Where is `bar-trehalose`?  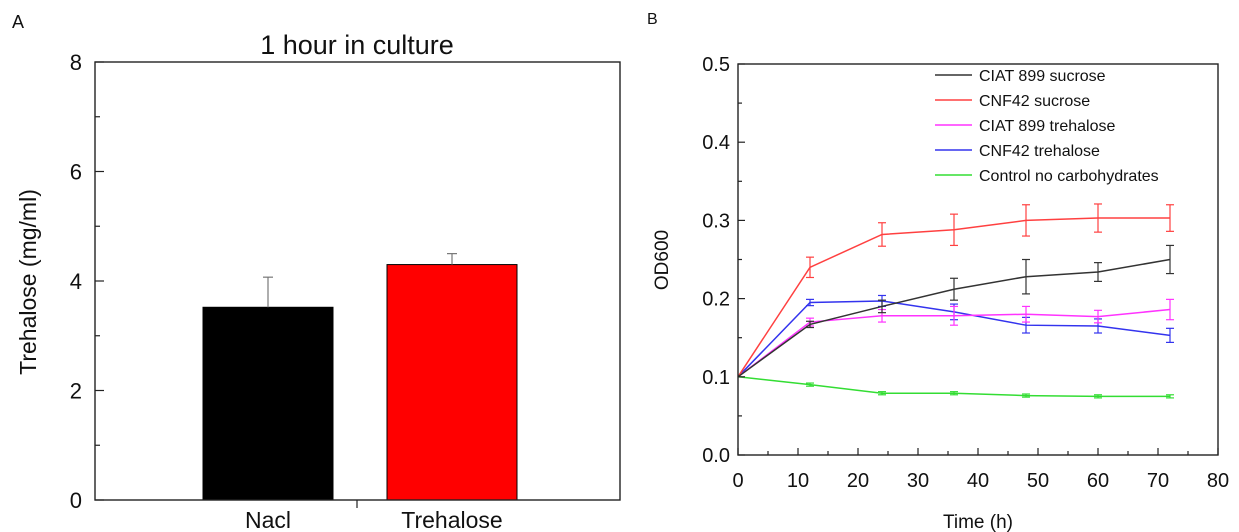
bar-trehalose is located at coordinates (452, 382).